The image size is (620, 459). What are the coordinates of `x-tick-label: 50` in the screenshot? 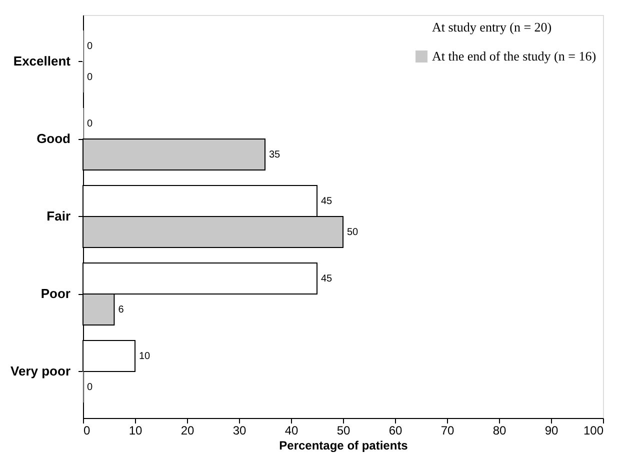 It's located at (343, 431).